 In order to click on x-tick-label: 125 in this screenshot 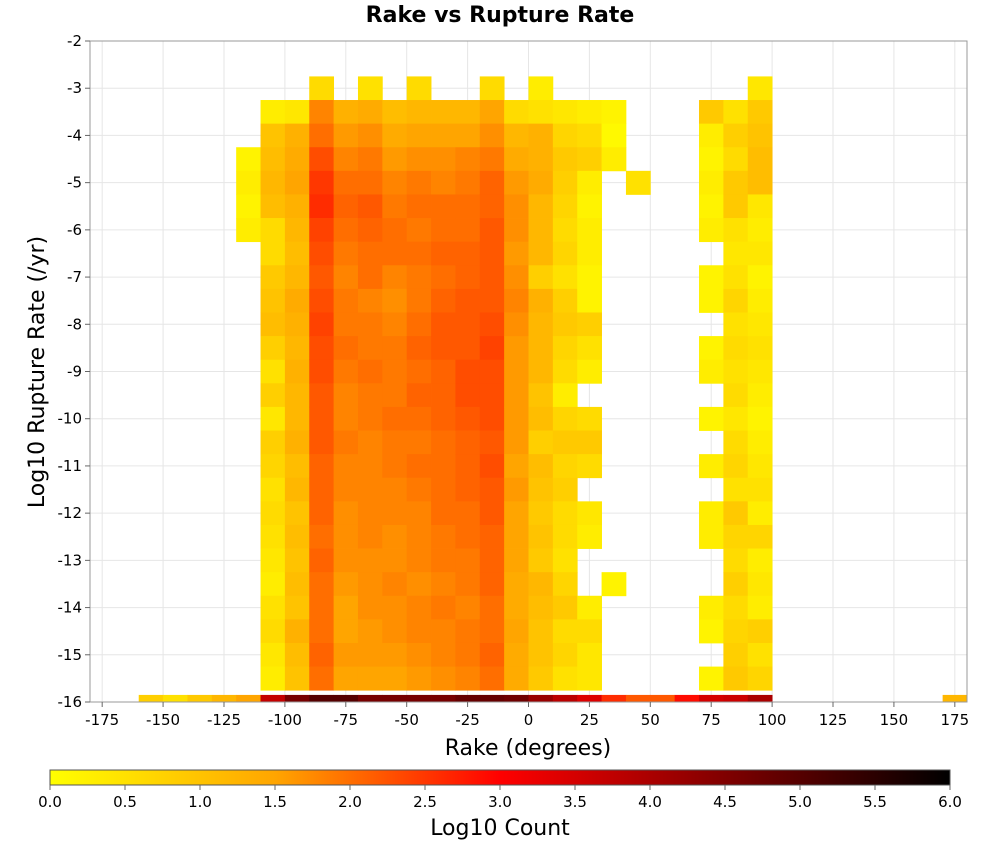, I will do `click(833, 720)`.